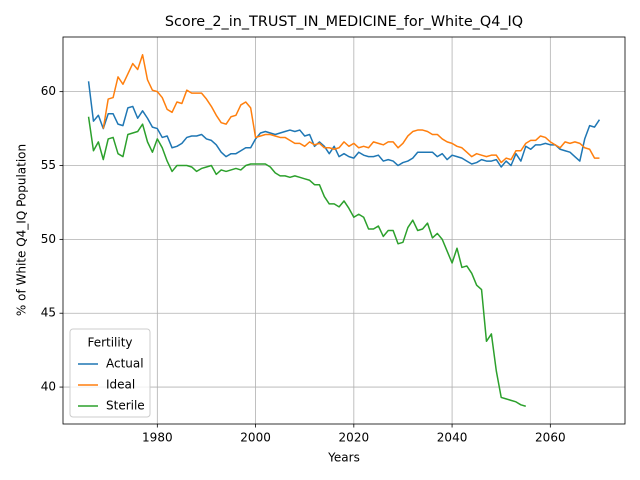 The width and height of the screenshot is (640, 480). I want to click on y-axis-label: % of White Q4_IQ Population, so click(22, 230).